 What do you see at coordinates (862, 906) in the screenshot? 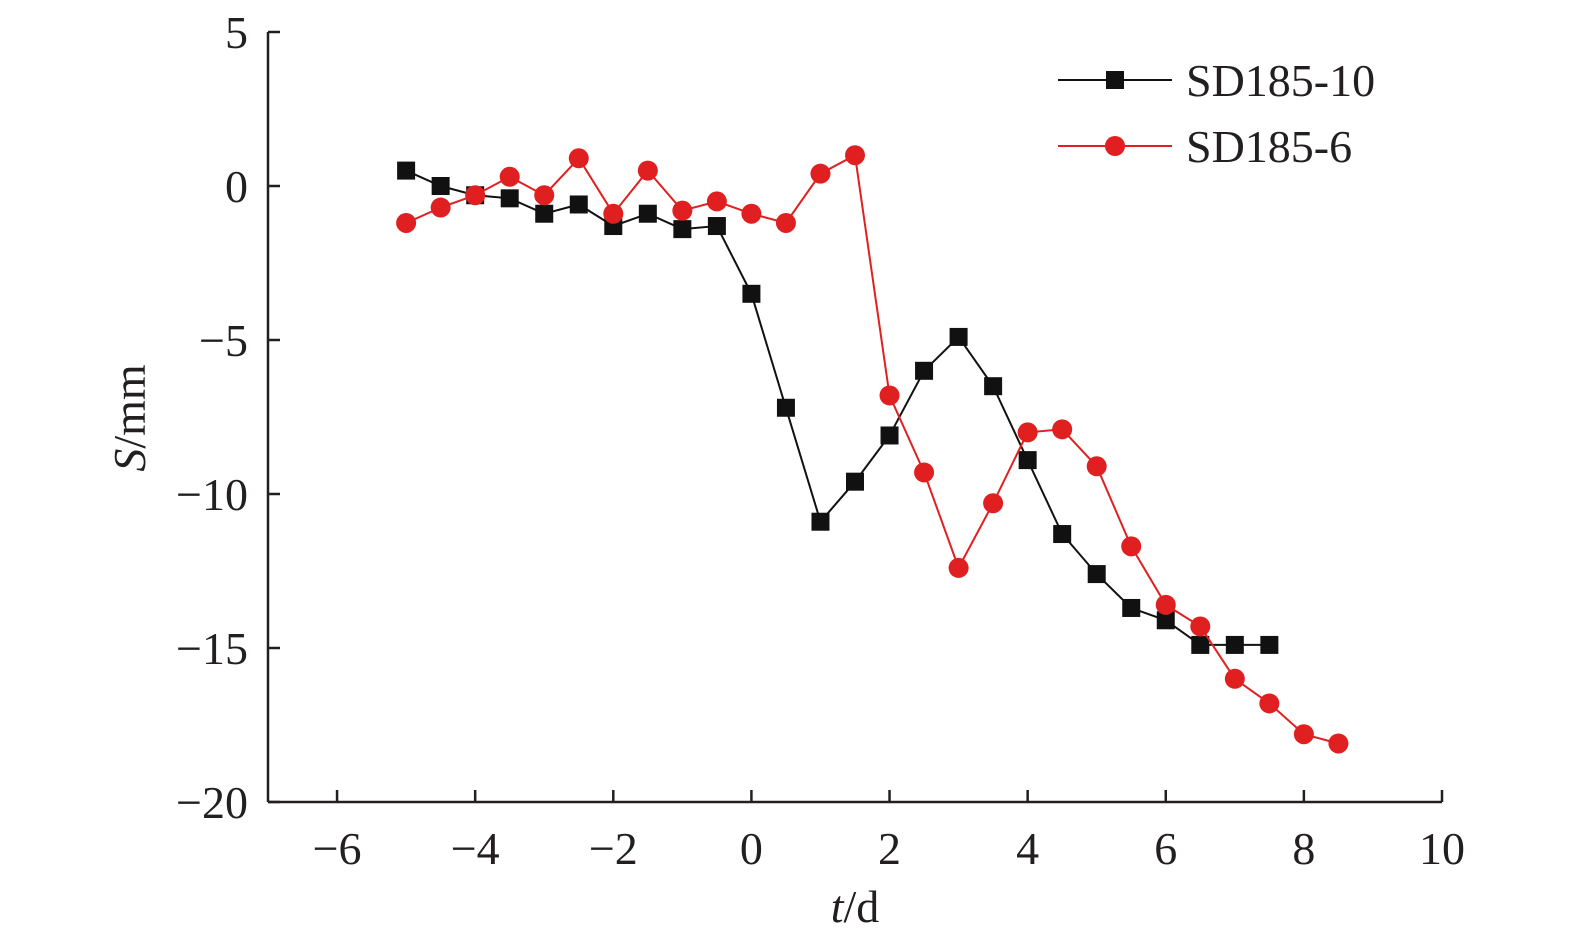
I see `x-axis-unit: /d` at bounding box center [862, 906].